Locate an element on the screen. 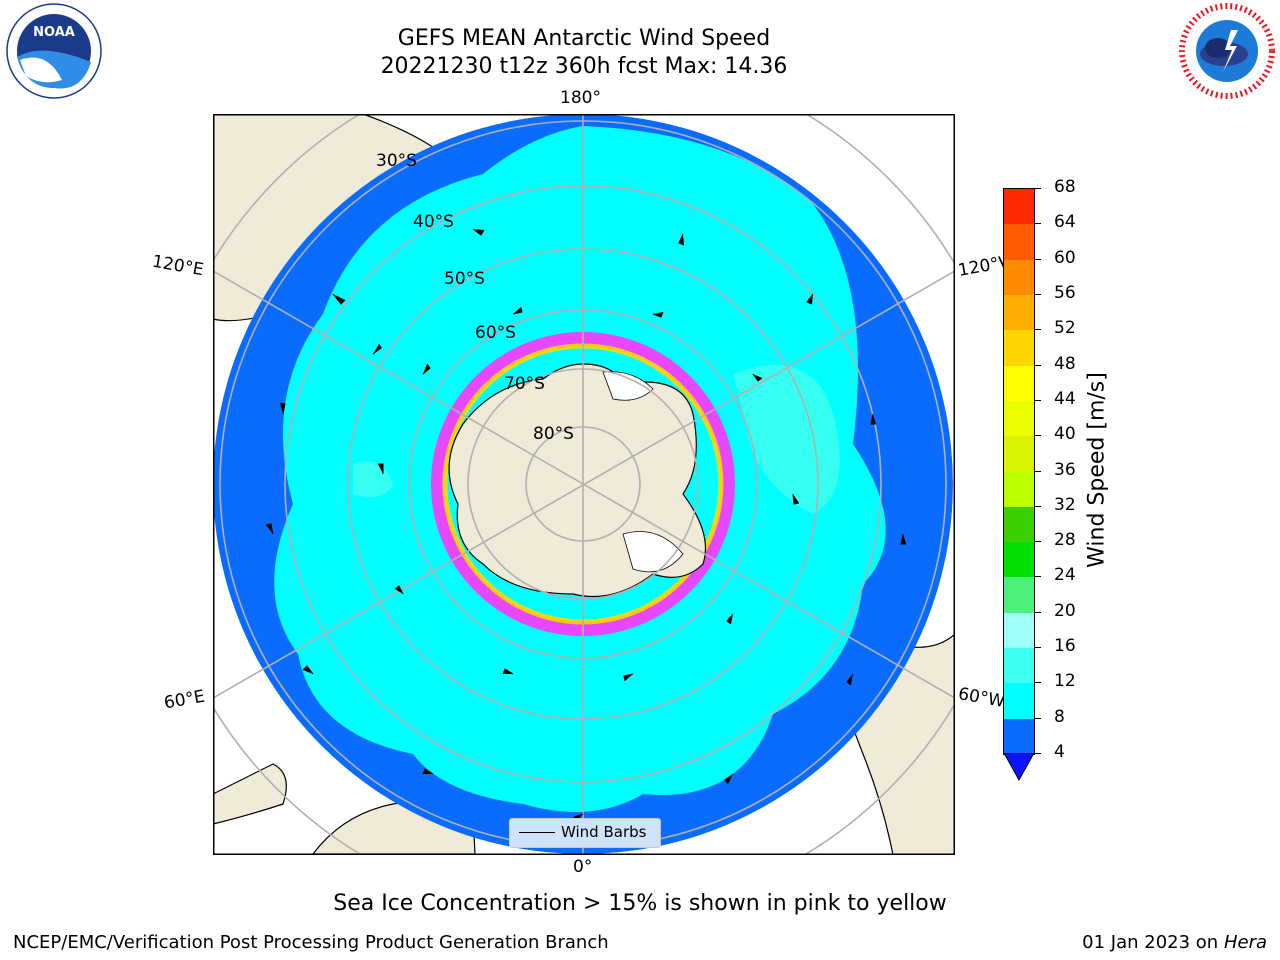 The height and width of the screenshot is (960, 1280). colorbar-tick-label: 16 is located at coordinates (1065, 646).